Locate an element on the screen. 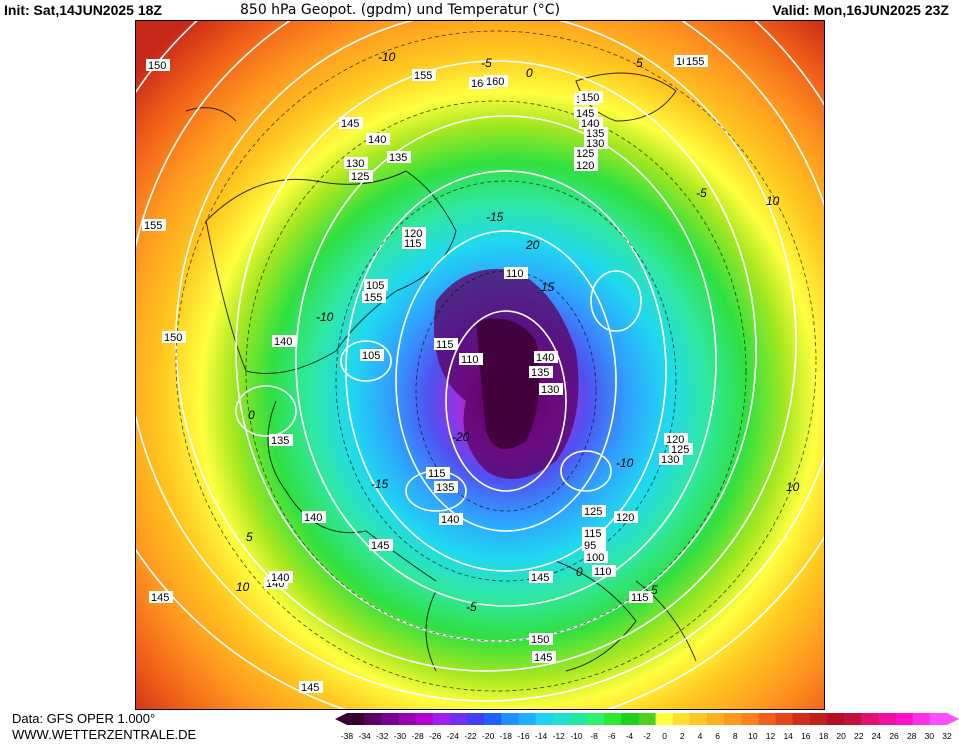 Image resolution: width=959 pixels, height=746 pixels. geopotential-label: 120 is located at coordinates (586, 165).